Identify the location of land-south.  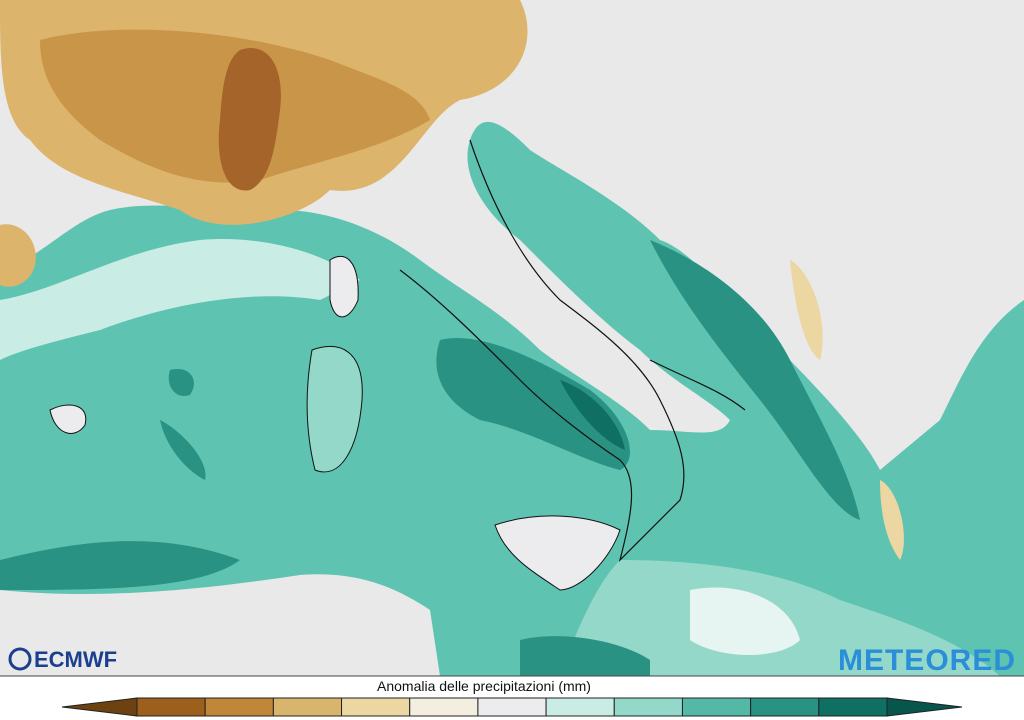
(220, 625).